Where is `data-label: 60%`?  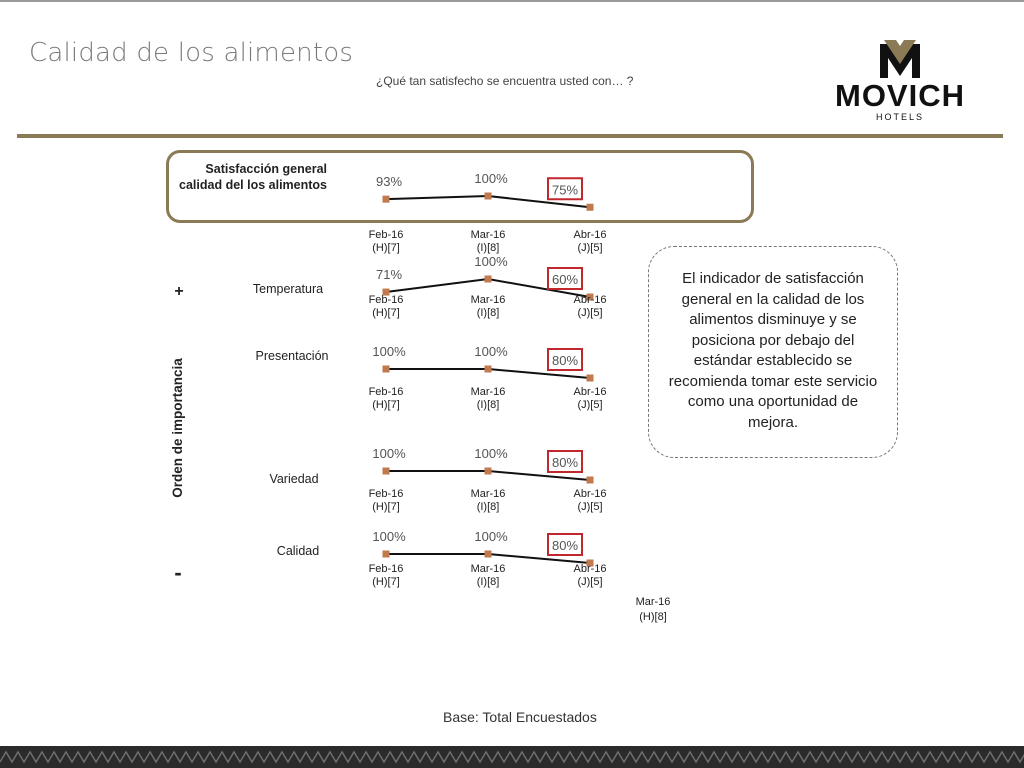 data-label: 60% is located at coordinates (565, 279).